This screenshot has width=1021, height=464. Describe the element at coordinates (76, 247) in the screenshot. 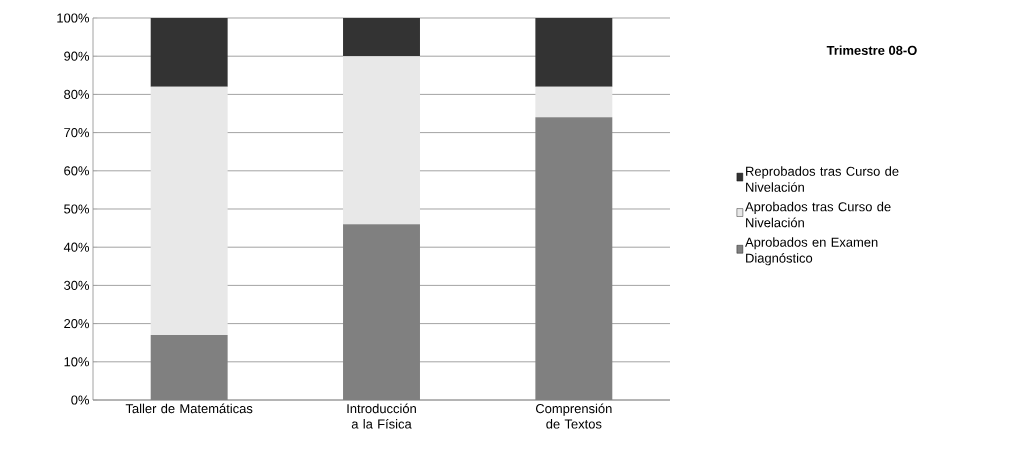

I see `y-tick-label: 40%` at that location.